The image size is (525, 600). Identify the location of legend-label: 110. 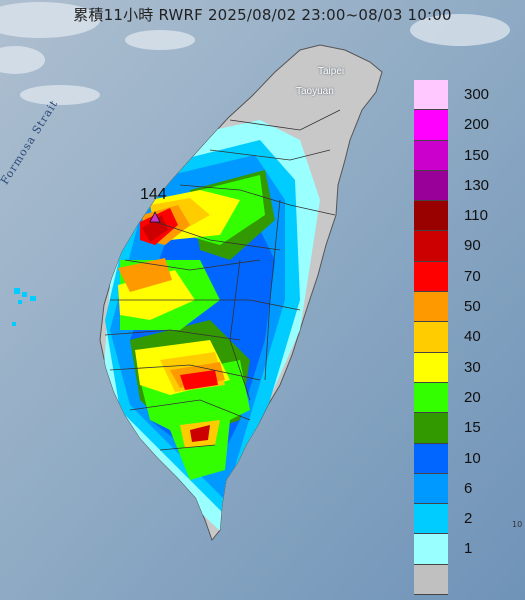
(476, 216).